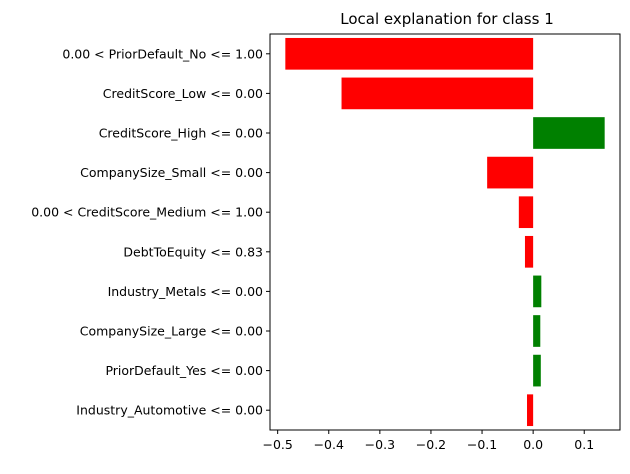 This screenshot has height=474, width=630. Describe the element at coordinates (533, 444) in the screenshot. I see `x-tick-label: 0.0` at that location.